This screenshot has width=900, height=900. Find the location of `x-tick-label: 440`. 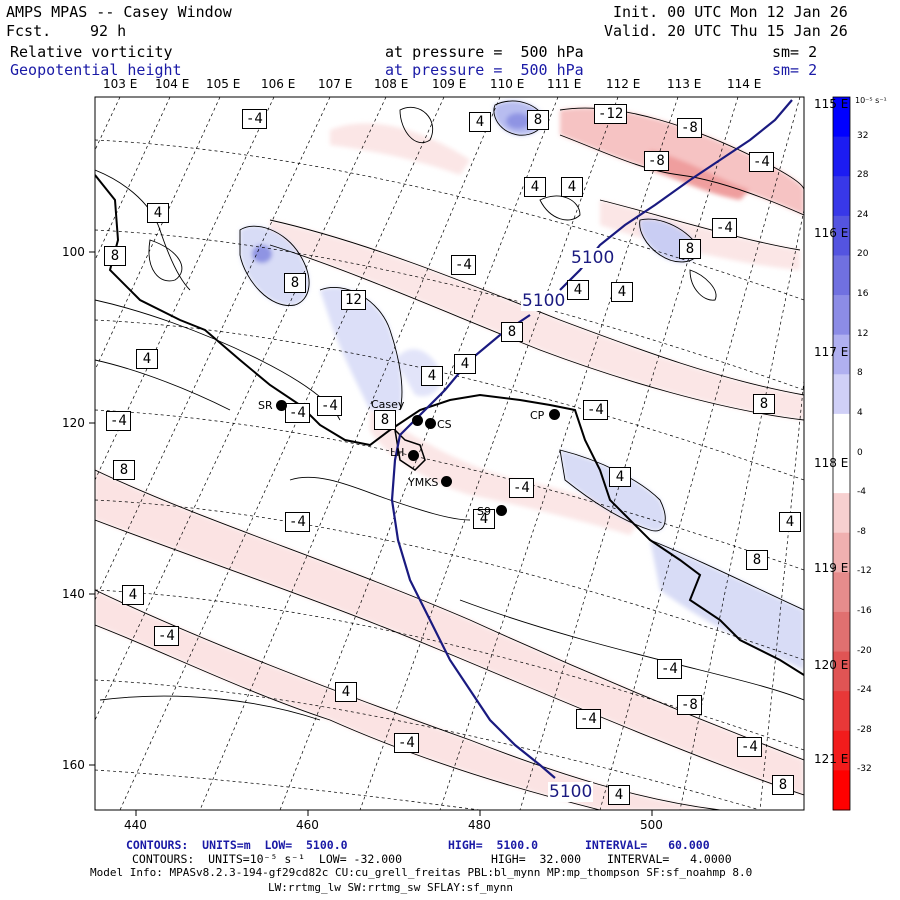

x-tick-label: 440 is located at coordinates (135, 825).